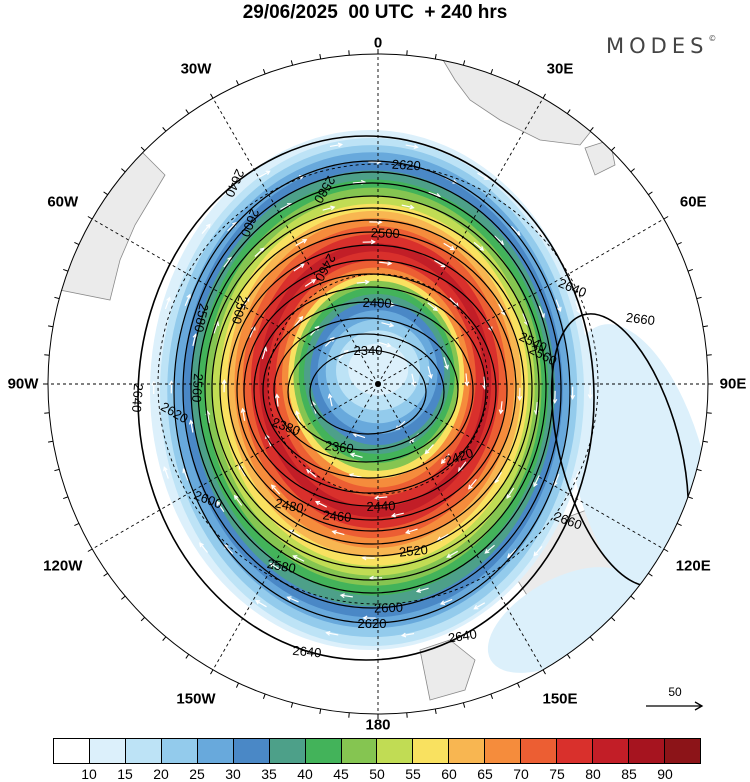 This screenshot has height=782, width=750. I want to click on modes-logo: MODES©, so click(661, 46).